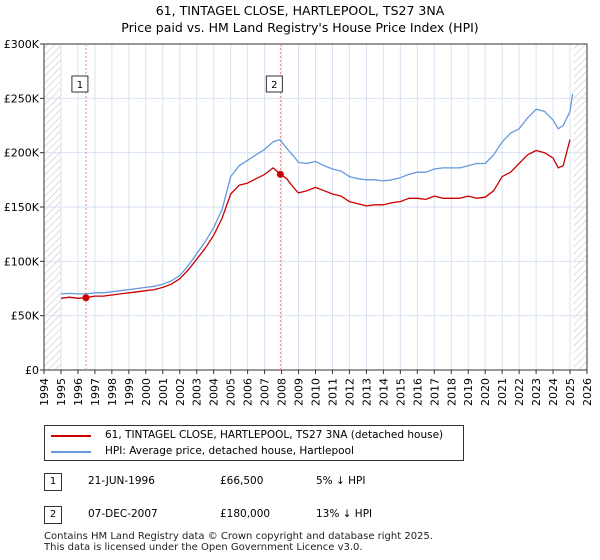  I want to click on sale-date: 21-JUN-1996, so click(121, 481).